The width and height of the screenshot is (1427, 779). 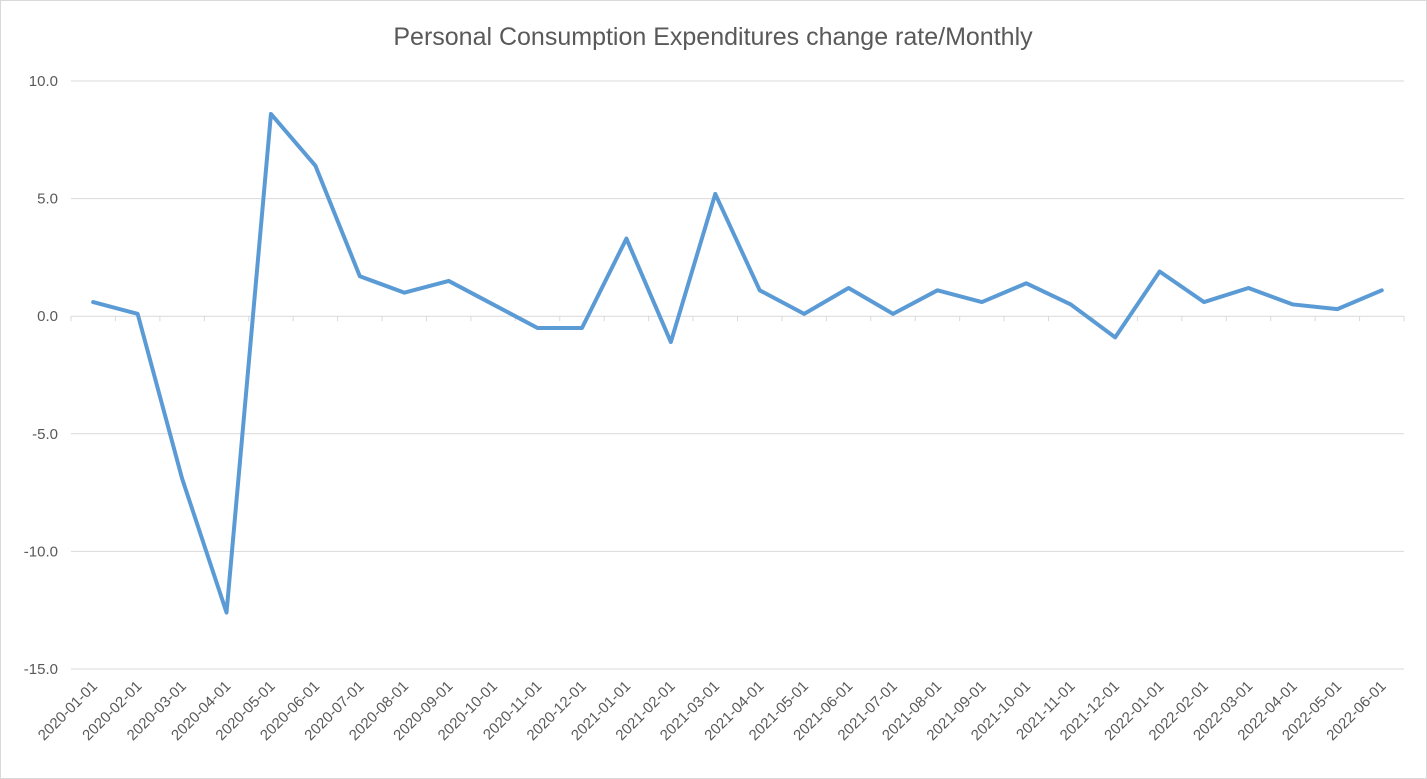 I want to click on y-tick-label: 5.0, so click(x=47, y=199).